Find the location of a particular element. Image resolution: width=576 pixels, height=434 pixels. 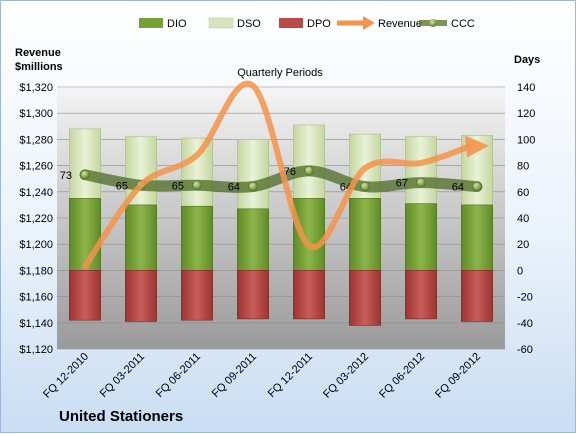

ccc-data-label: 73 is located at coordinates (66, 176).